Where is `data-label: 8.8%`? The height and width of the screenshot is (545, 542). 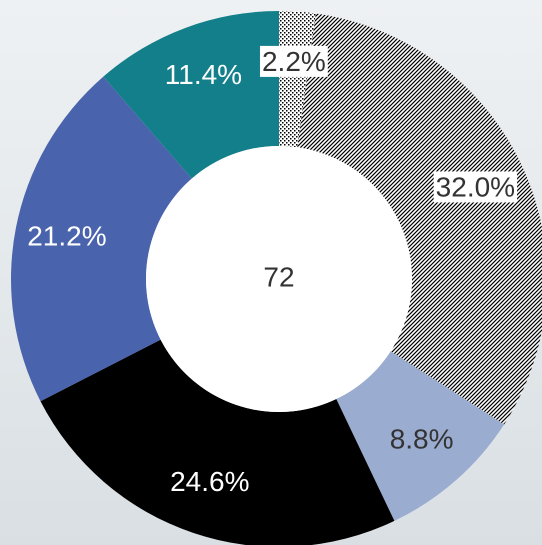 data-label: 8.8% is located at coordinates (422, 439).